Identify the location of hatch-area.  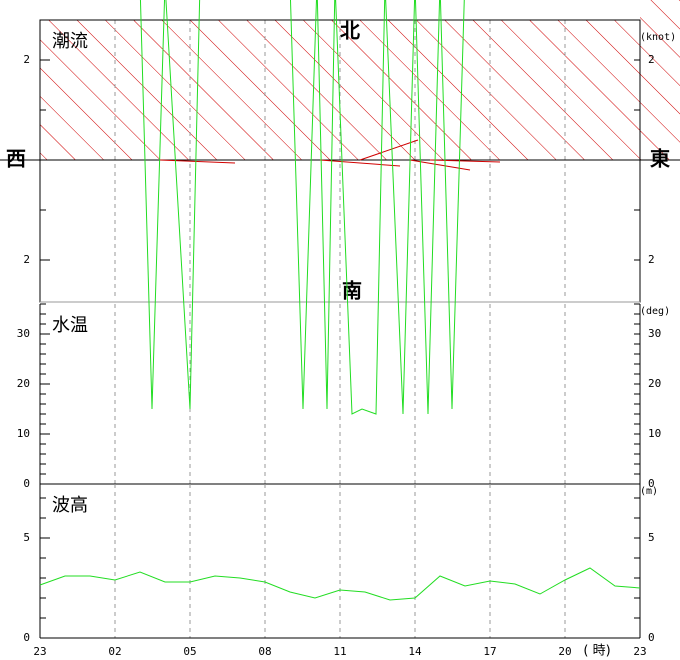
(660, 80).